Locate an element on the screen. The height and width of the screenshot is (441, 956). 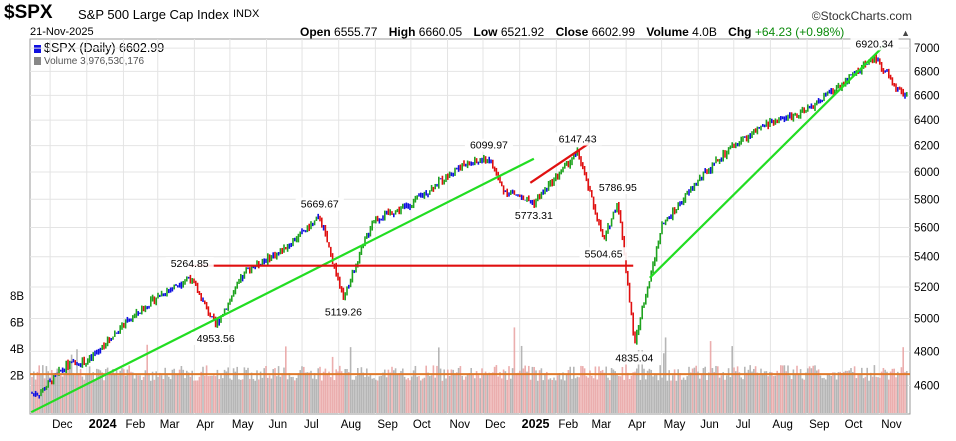
close-value: 6602.99 is located at coordinates (613, 32).